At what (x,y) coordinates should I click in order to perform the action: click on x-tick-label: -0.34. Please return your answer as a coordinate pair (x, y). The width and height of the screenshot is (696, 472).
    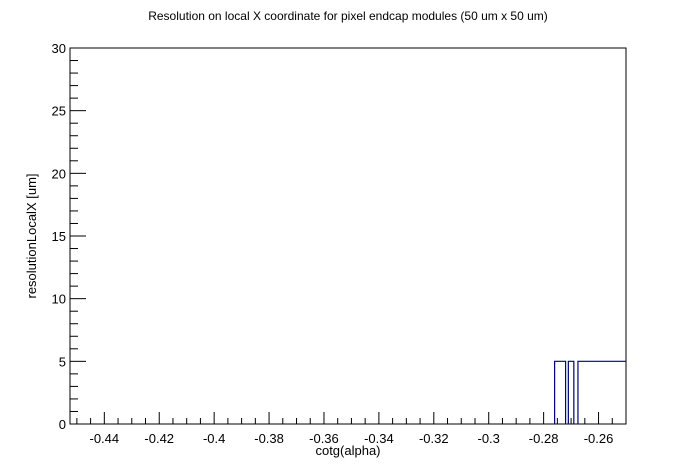
    Looking at the image, I should click on (379, 438).